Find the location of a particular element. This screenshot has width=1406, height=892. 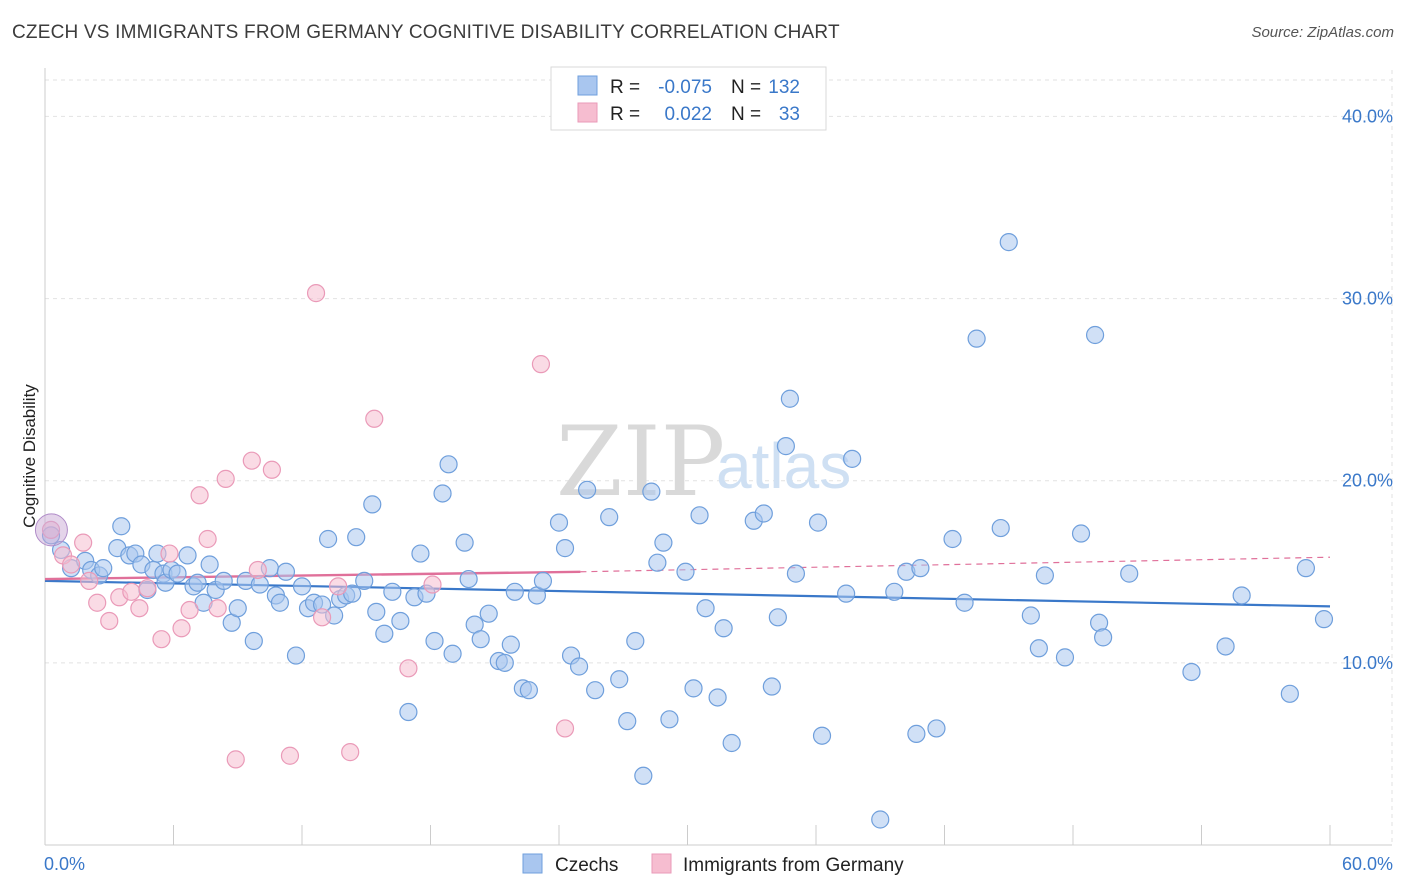

legend-r-label-1: R = is located at coordinates (625, 87).